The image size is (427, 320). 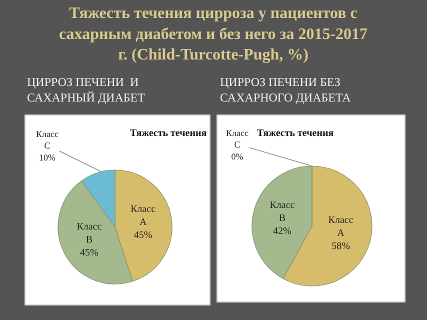 What do you see at coordinates (237, 139) in the screenshot?
I see `category-label: Класс C` at bounding box center [237, 139].